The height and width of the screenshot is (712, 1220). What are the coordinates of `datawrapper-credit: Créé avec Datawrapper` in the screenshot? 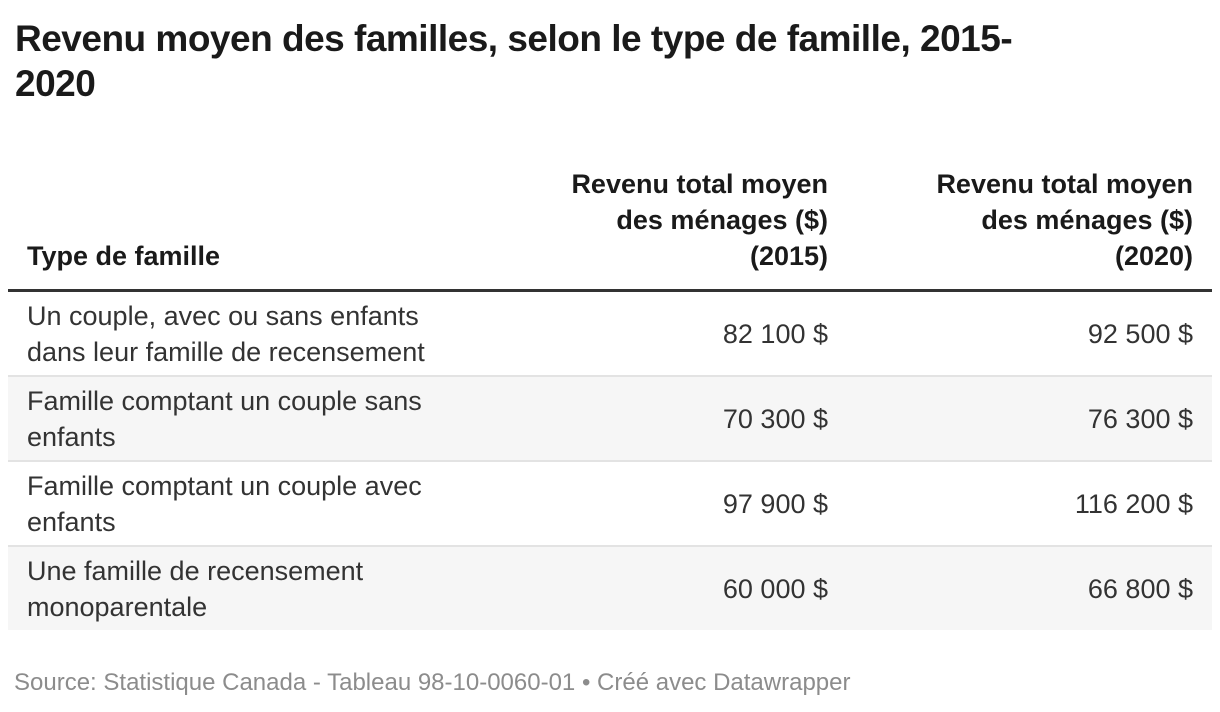 It's located at (724, 682).